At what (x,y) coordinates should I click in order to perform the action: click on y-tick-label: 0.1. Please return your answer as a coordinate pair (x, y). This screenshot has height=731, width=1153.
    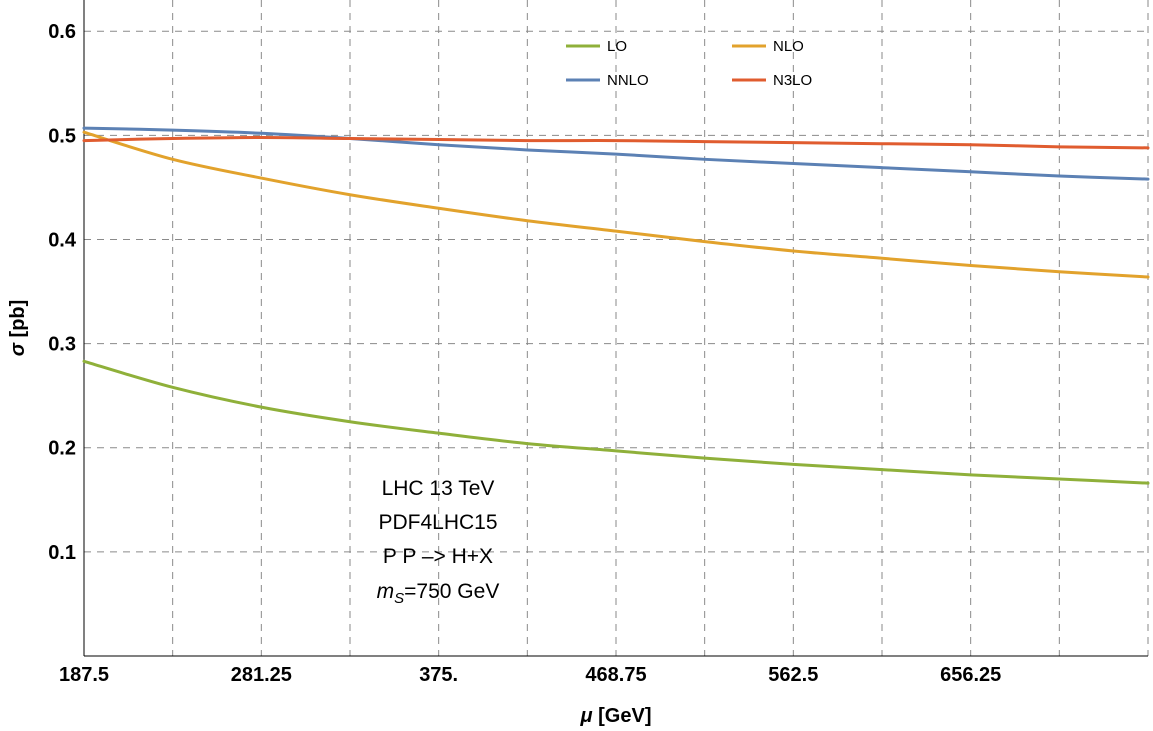
    Looking at the image, I should click on (62, 553).